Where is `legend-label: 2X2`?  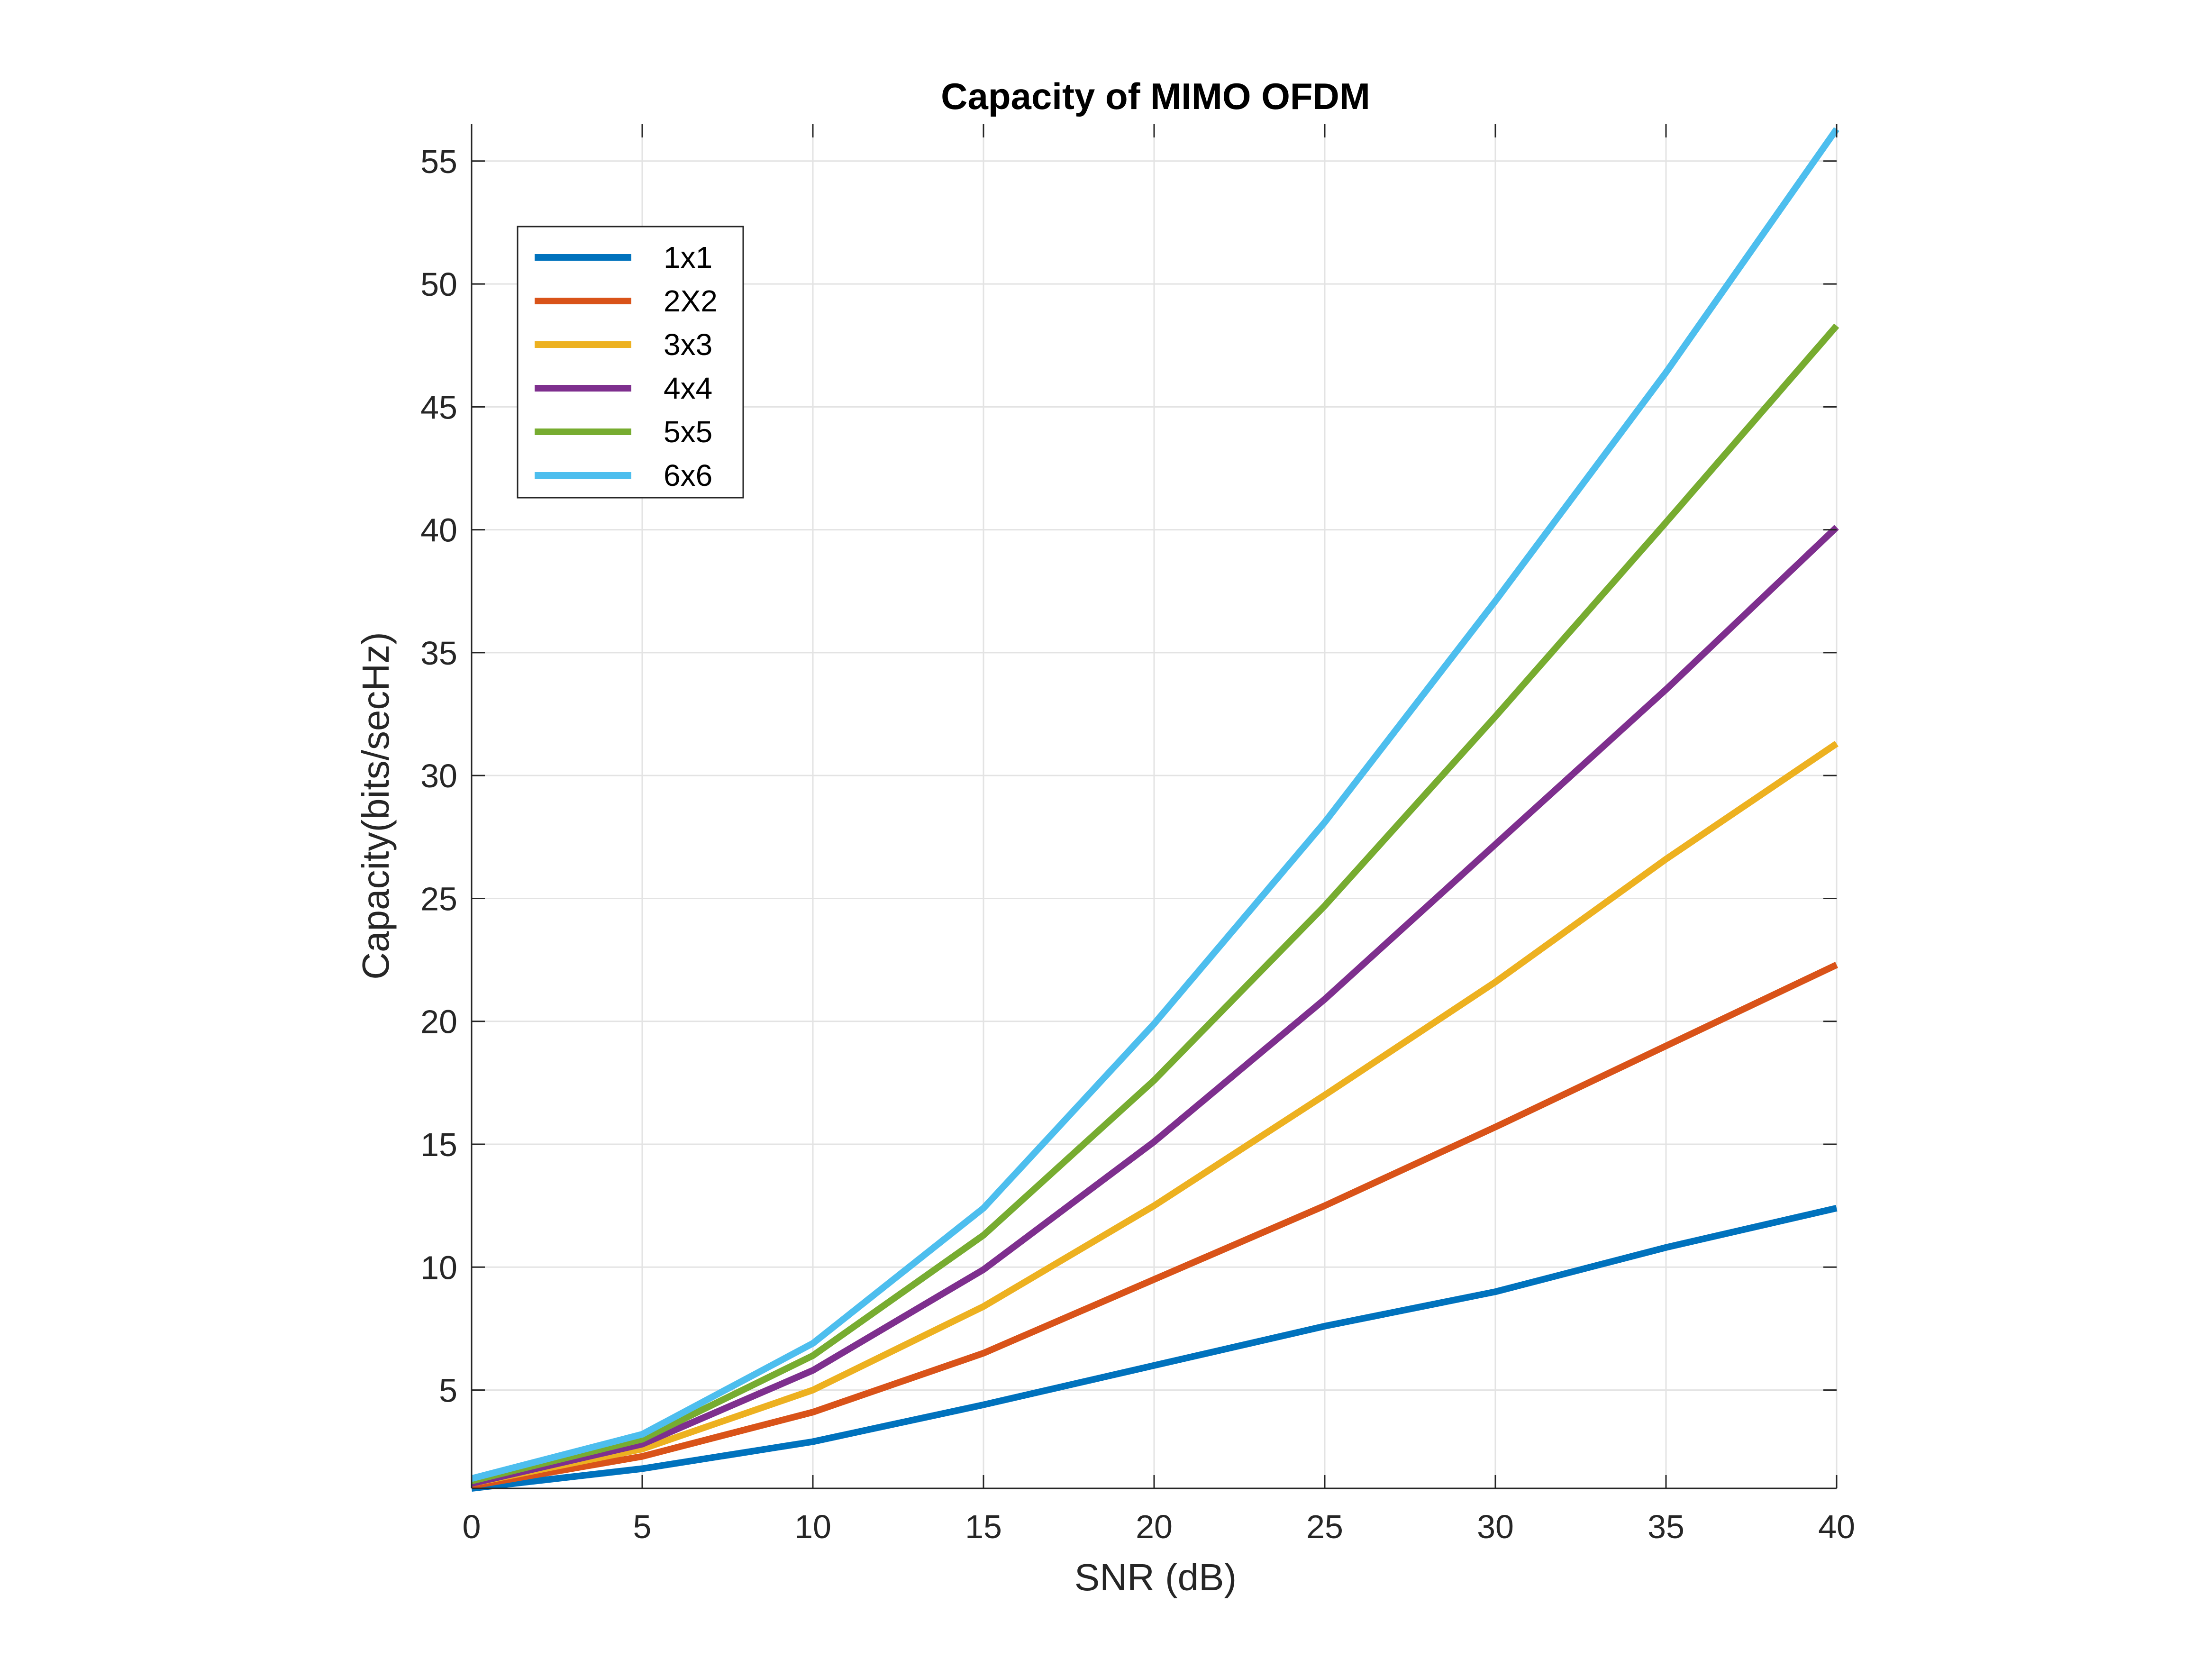
legend-label: 2X2 is located at coordinates (691, 301).